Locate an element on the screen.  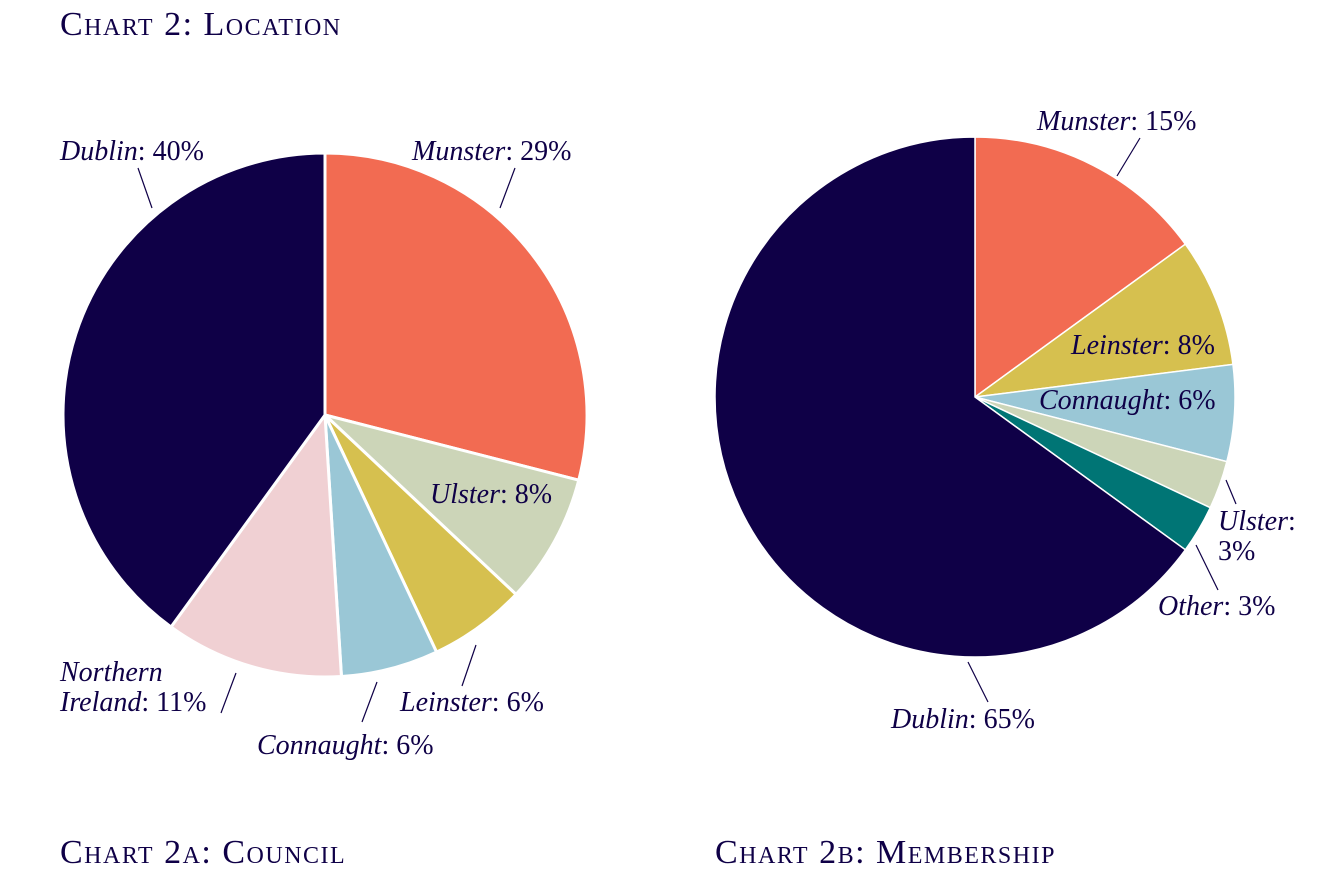
chart-title: Chart 2a: Council is located at coordinates (203, 852).